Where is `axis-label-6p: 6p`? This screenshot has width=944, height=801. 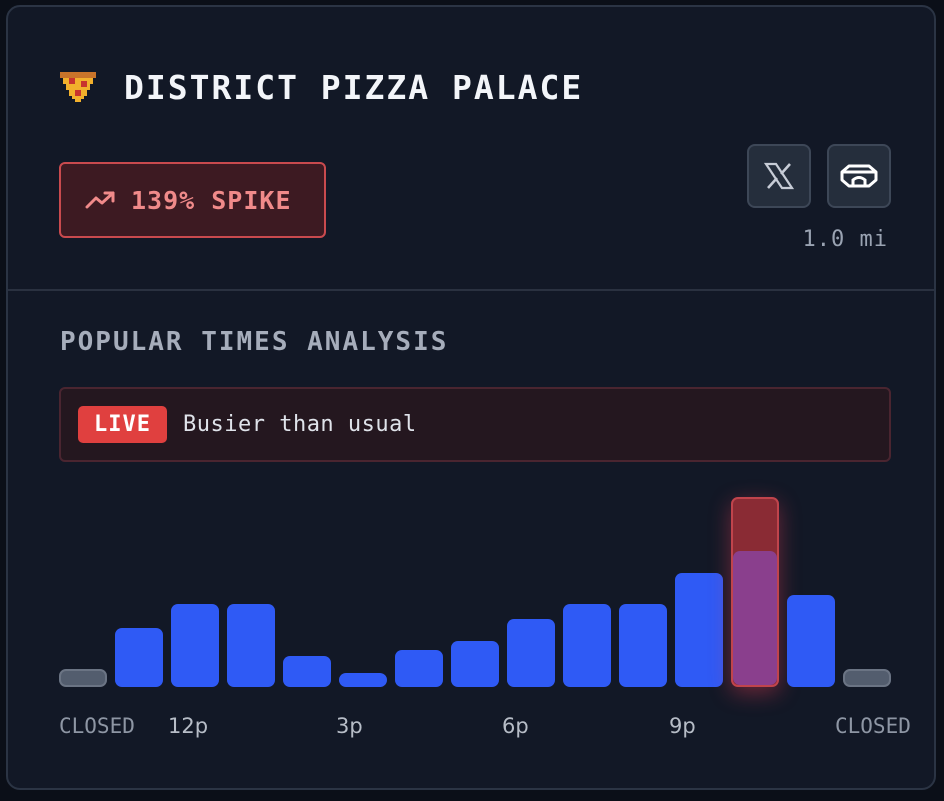 axis-label-6p: 6p is located at coordinates (515, 726).